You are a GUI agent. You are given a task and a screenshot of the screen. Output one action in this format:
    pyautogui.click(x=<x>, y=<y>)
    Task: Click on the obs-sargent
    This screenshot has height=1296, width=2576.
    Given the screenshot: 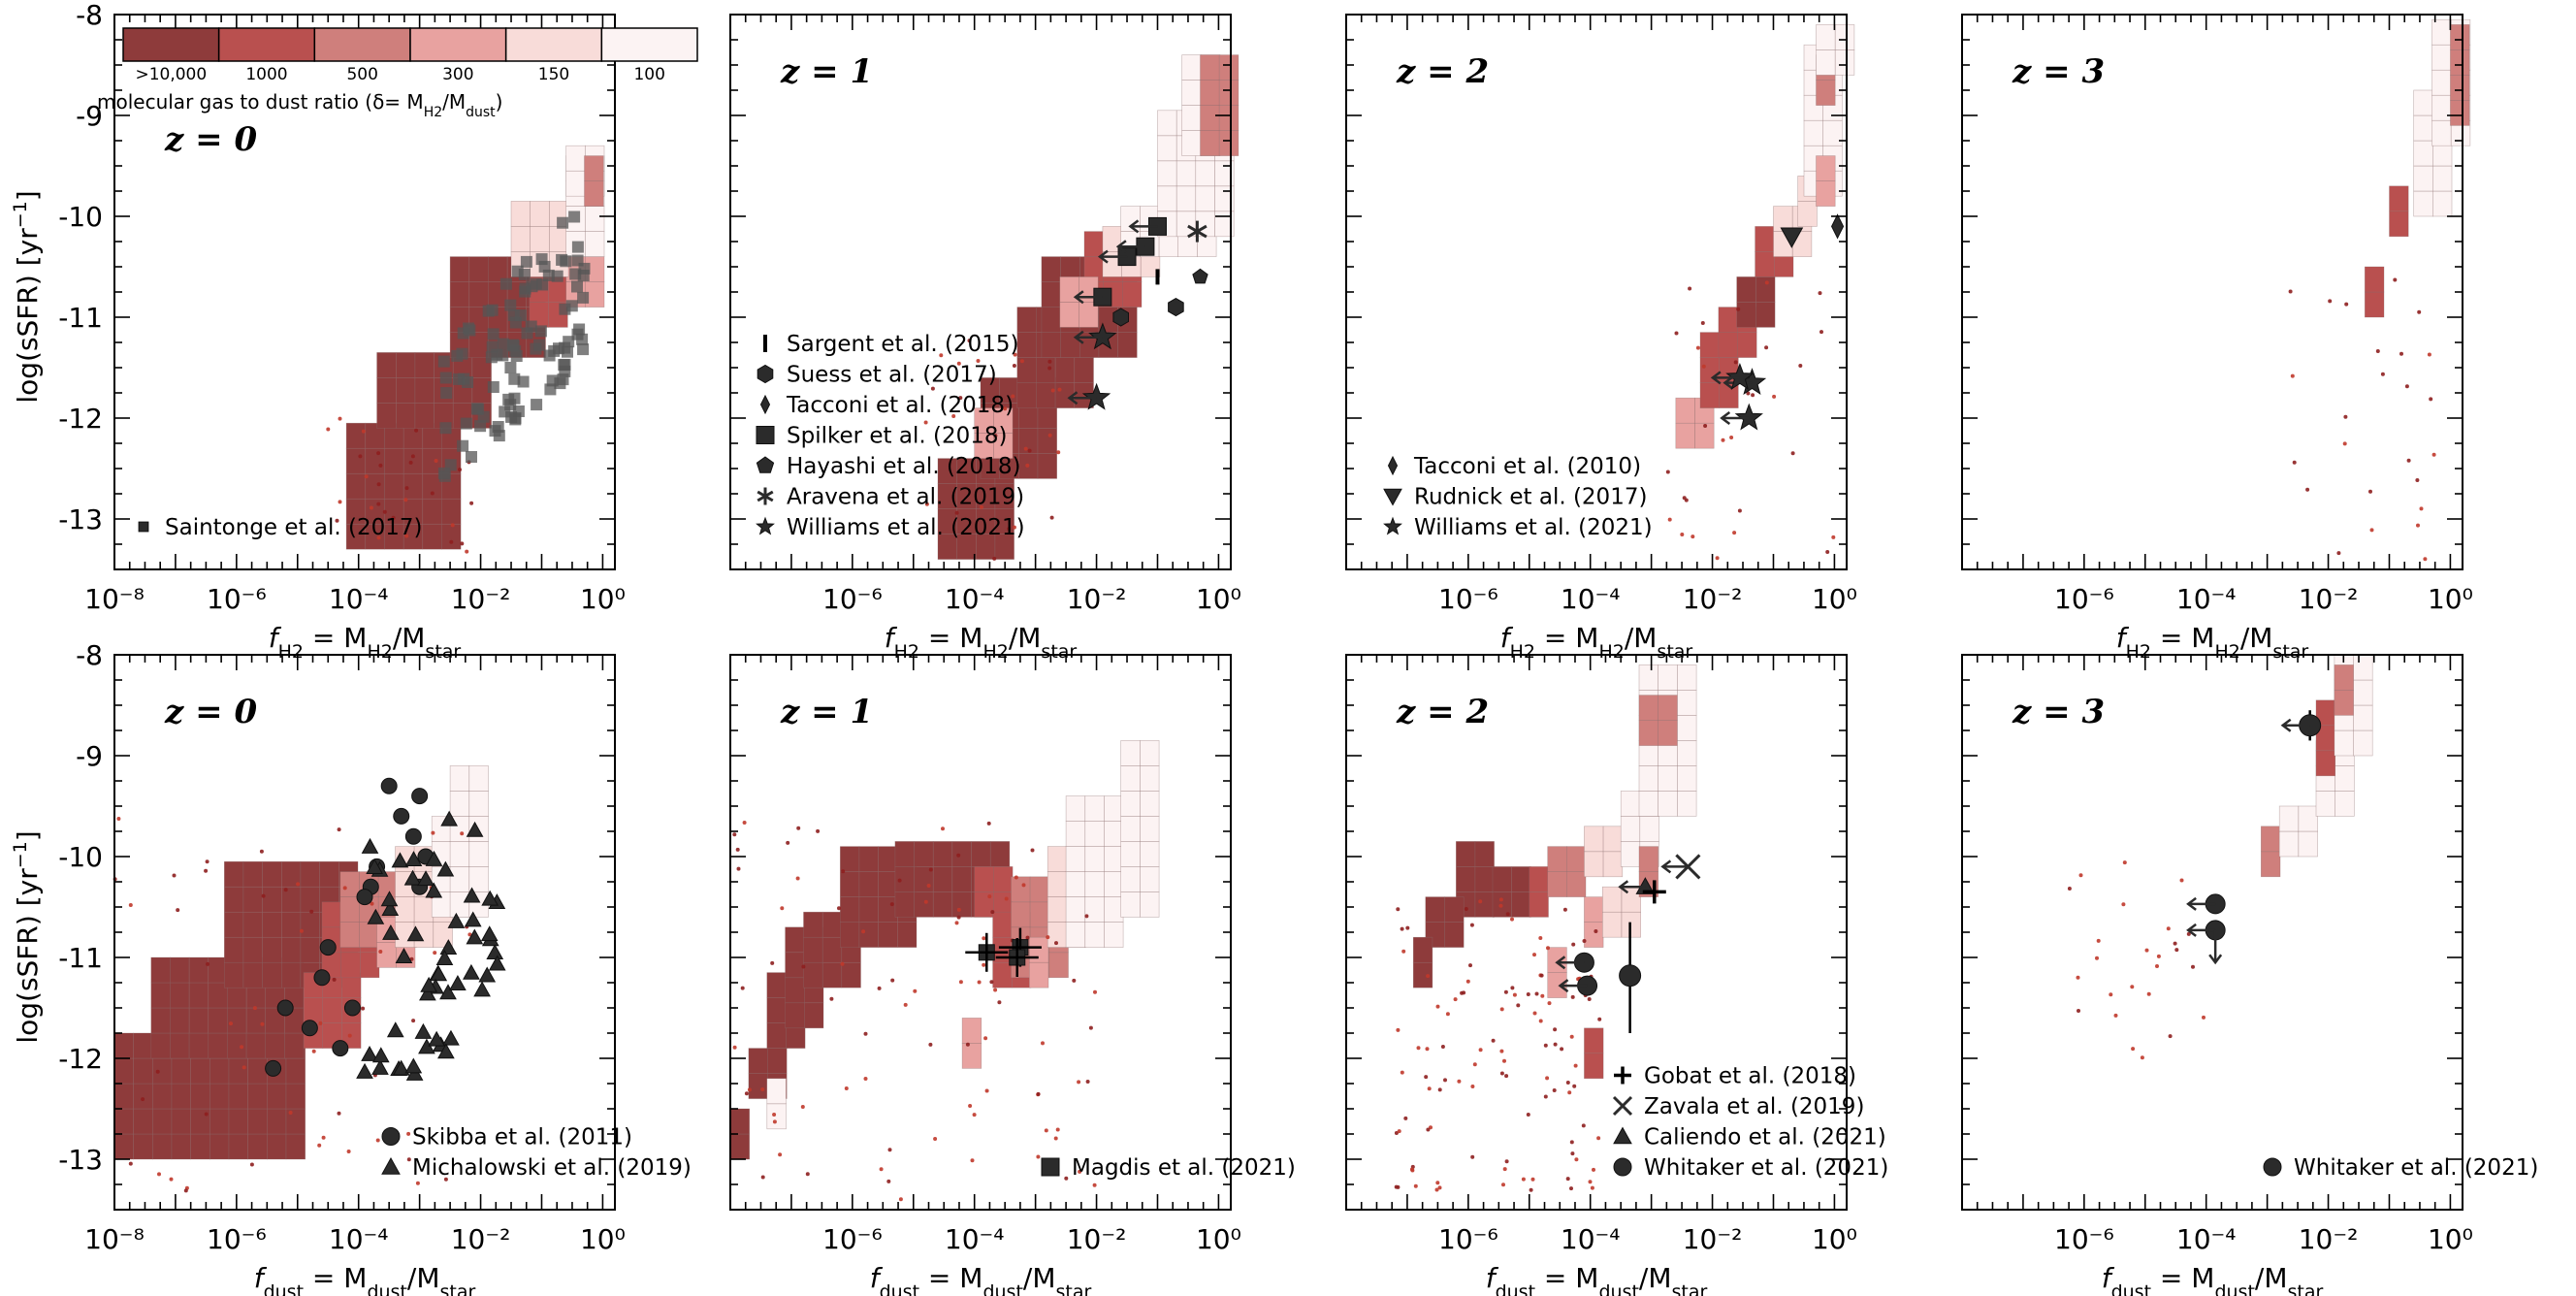 What is the action you would take?
    pyautogui.click(x=1157, y=277)
    